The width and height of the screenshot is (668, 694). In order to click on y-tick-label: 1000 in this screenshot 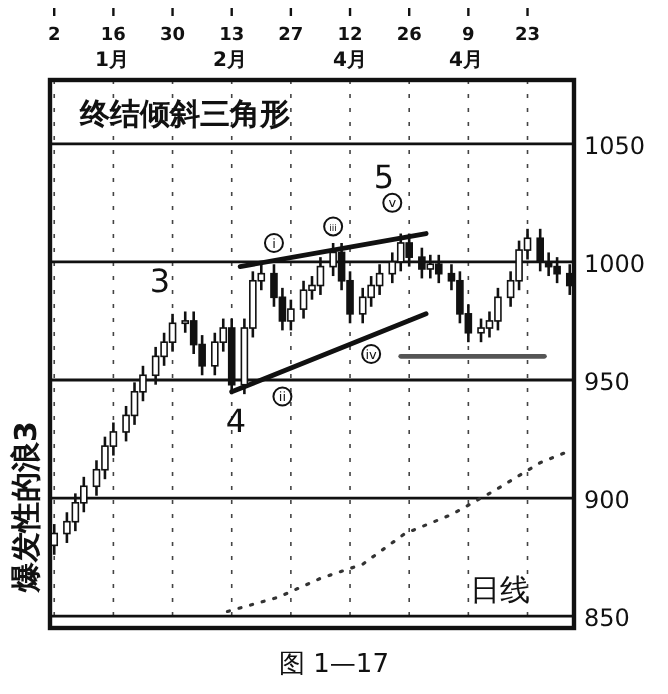, I will do `click(615, 263)`.